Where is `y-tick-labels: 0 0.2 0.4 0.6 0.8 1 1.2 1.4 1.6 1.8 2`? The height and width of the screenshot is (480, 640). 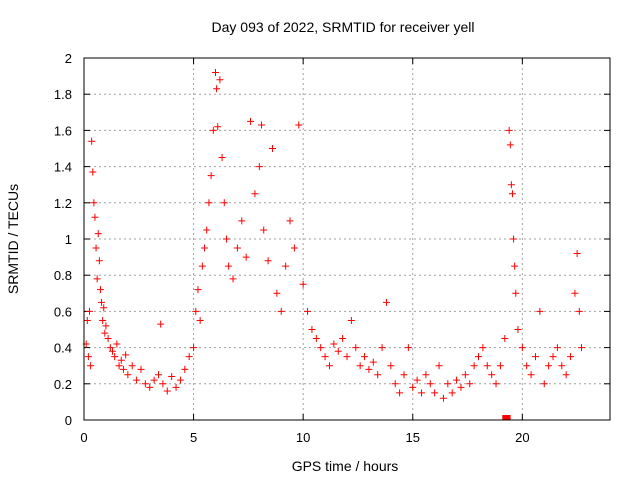 y-tick-labels: 0 0.2 0.4 0.6 0.8 1 1.2 1.4 1.6 1.8 2 is located at coordinates (63, 239).